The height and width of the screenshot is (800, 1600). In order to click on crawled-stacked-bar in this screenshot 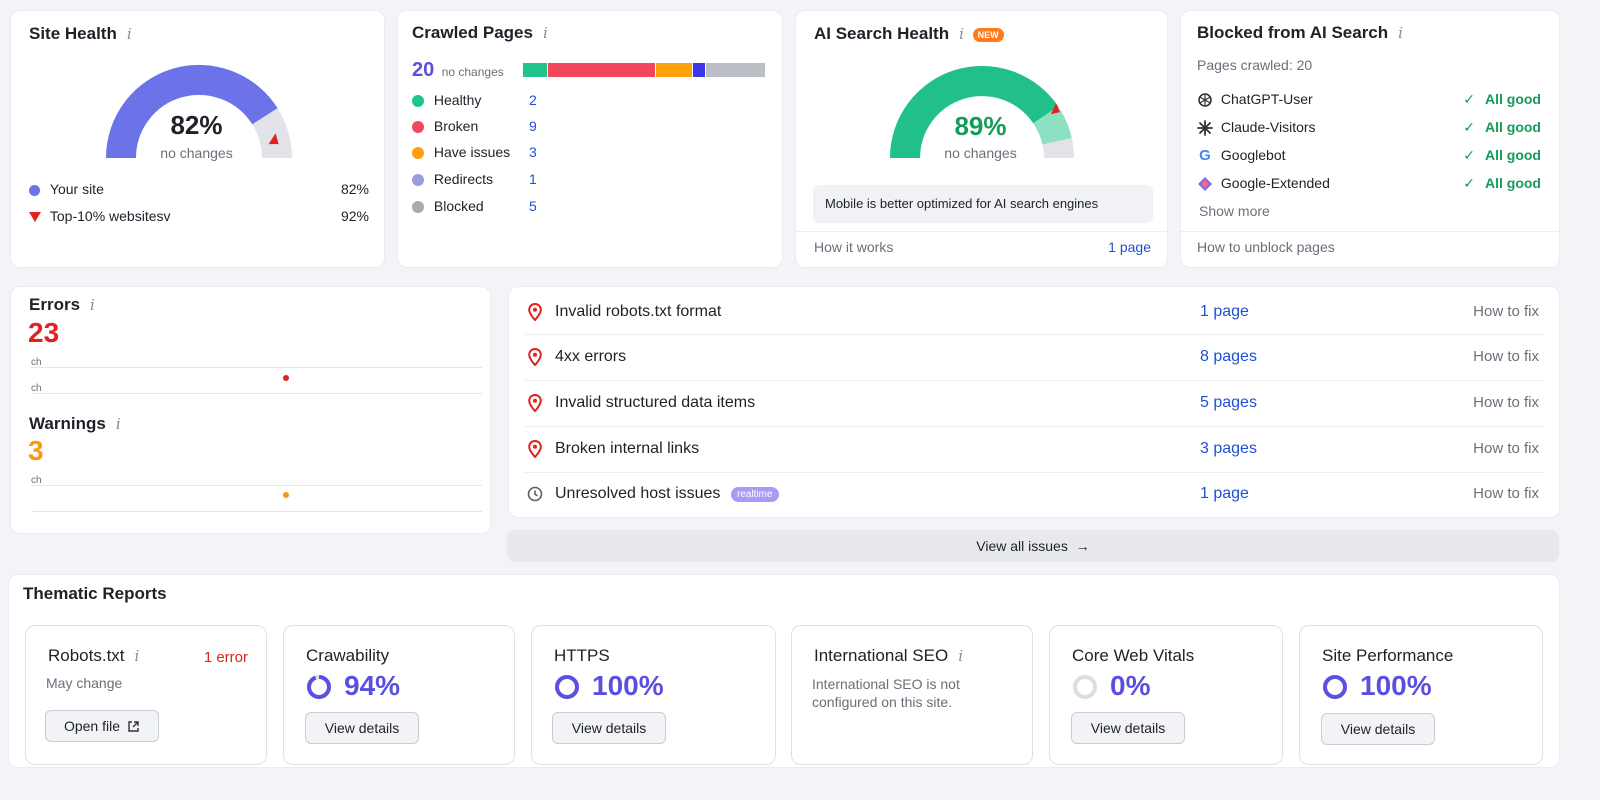, I will do `click(644, 70)`.